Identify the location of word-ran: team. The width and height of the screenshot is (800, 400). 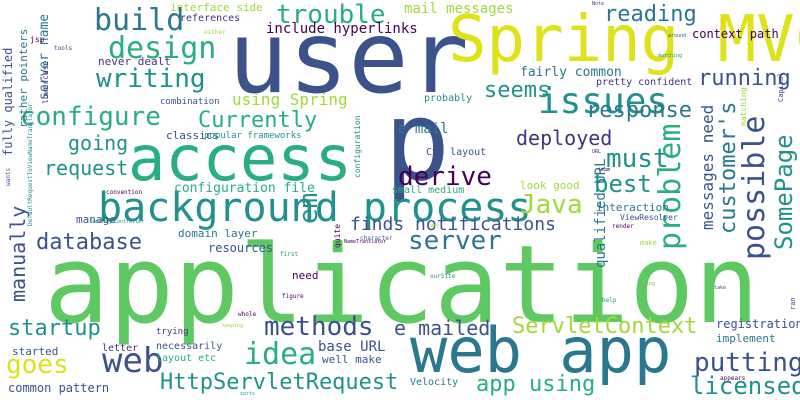
(604, 170).